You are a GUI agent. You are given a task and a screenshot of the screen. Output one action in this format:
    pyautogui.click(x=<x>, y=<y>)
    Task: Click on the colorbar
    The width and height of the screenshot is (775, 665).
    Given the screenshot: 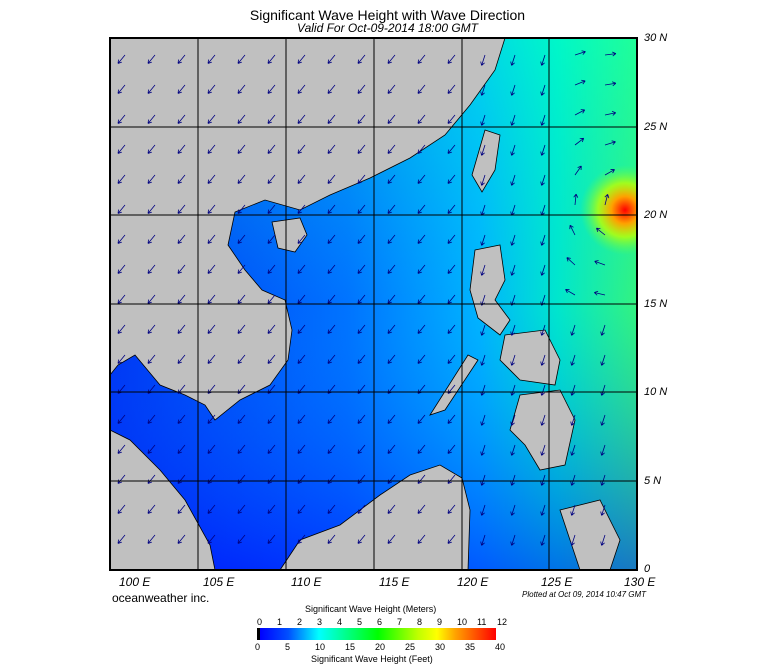 What is the action you would take?
    pyautogui.click(x=376, y=634)
    